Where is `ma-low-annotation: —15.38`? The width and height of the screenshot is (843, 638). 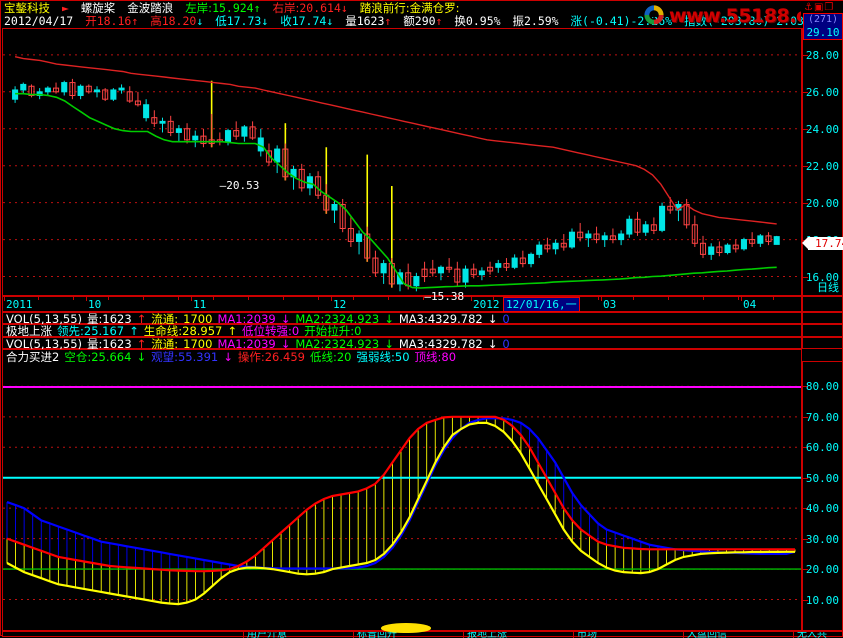 ma-low-annotation: —15.38 is located at coordinates (444, 296).